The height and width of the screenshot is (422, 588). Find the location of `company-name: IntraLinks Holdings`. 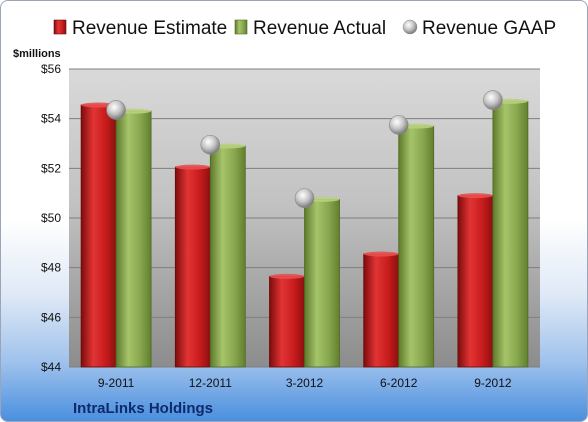

company-name: IntraLinks Holdings is located at coordinates (143, 408).